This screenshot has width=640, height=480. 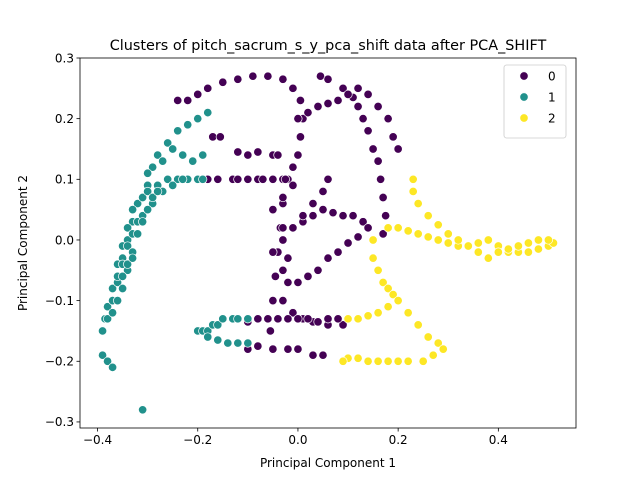 I want to click on y-axis: −0.3 −0.2 −0.1 0.0 0.1 0.2 0.3, so click(x=62, y=240).